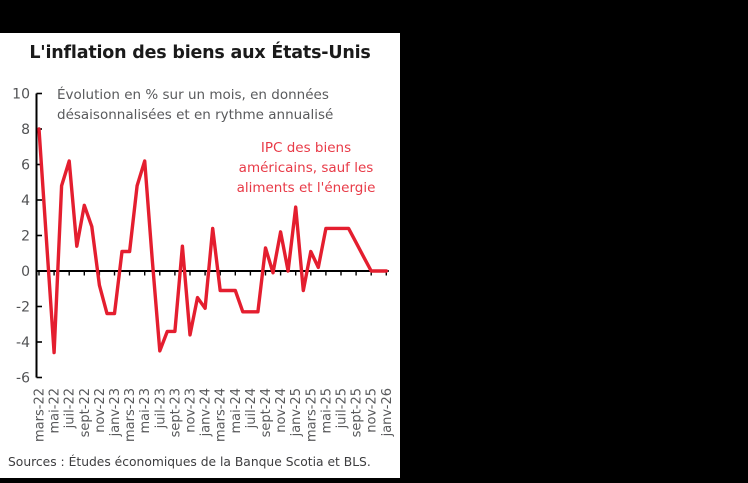 The width and height of the screenshot is (748, 483). I want to click on x-tick-label: mai-25, so click(326, 410).